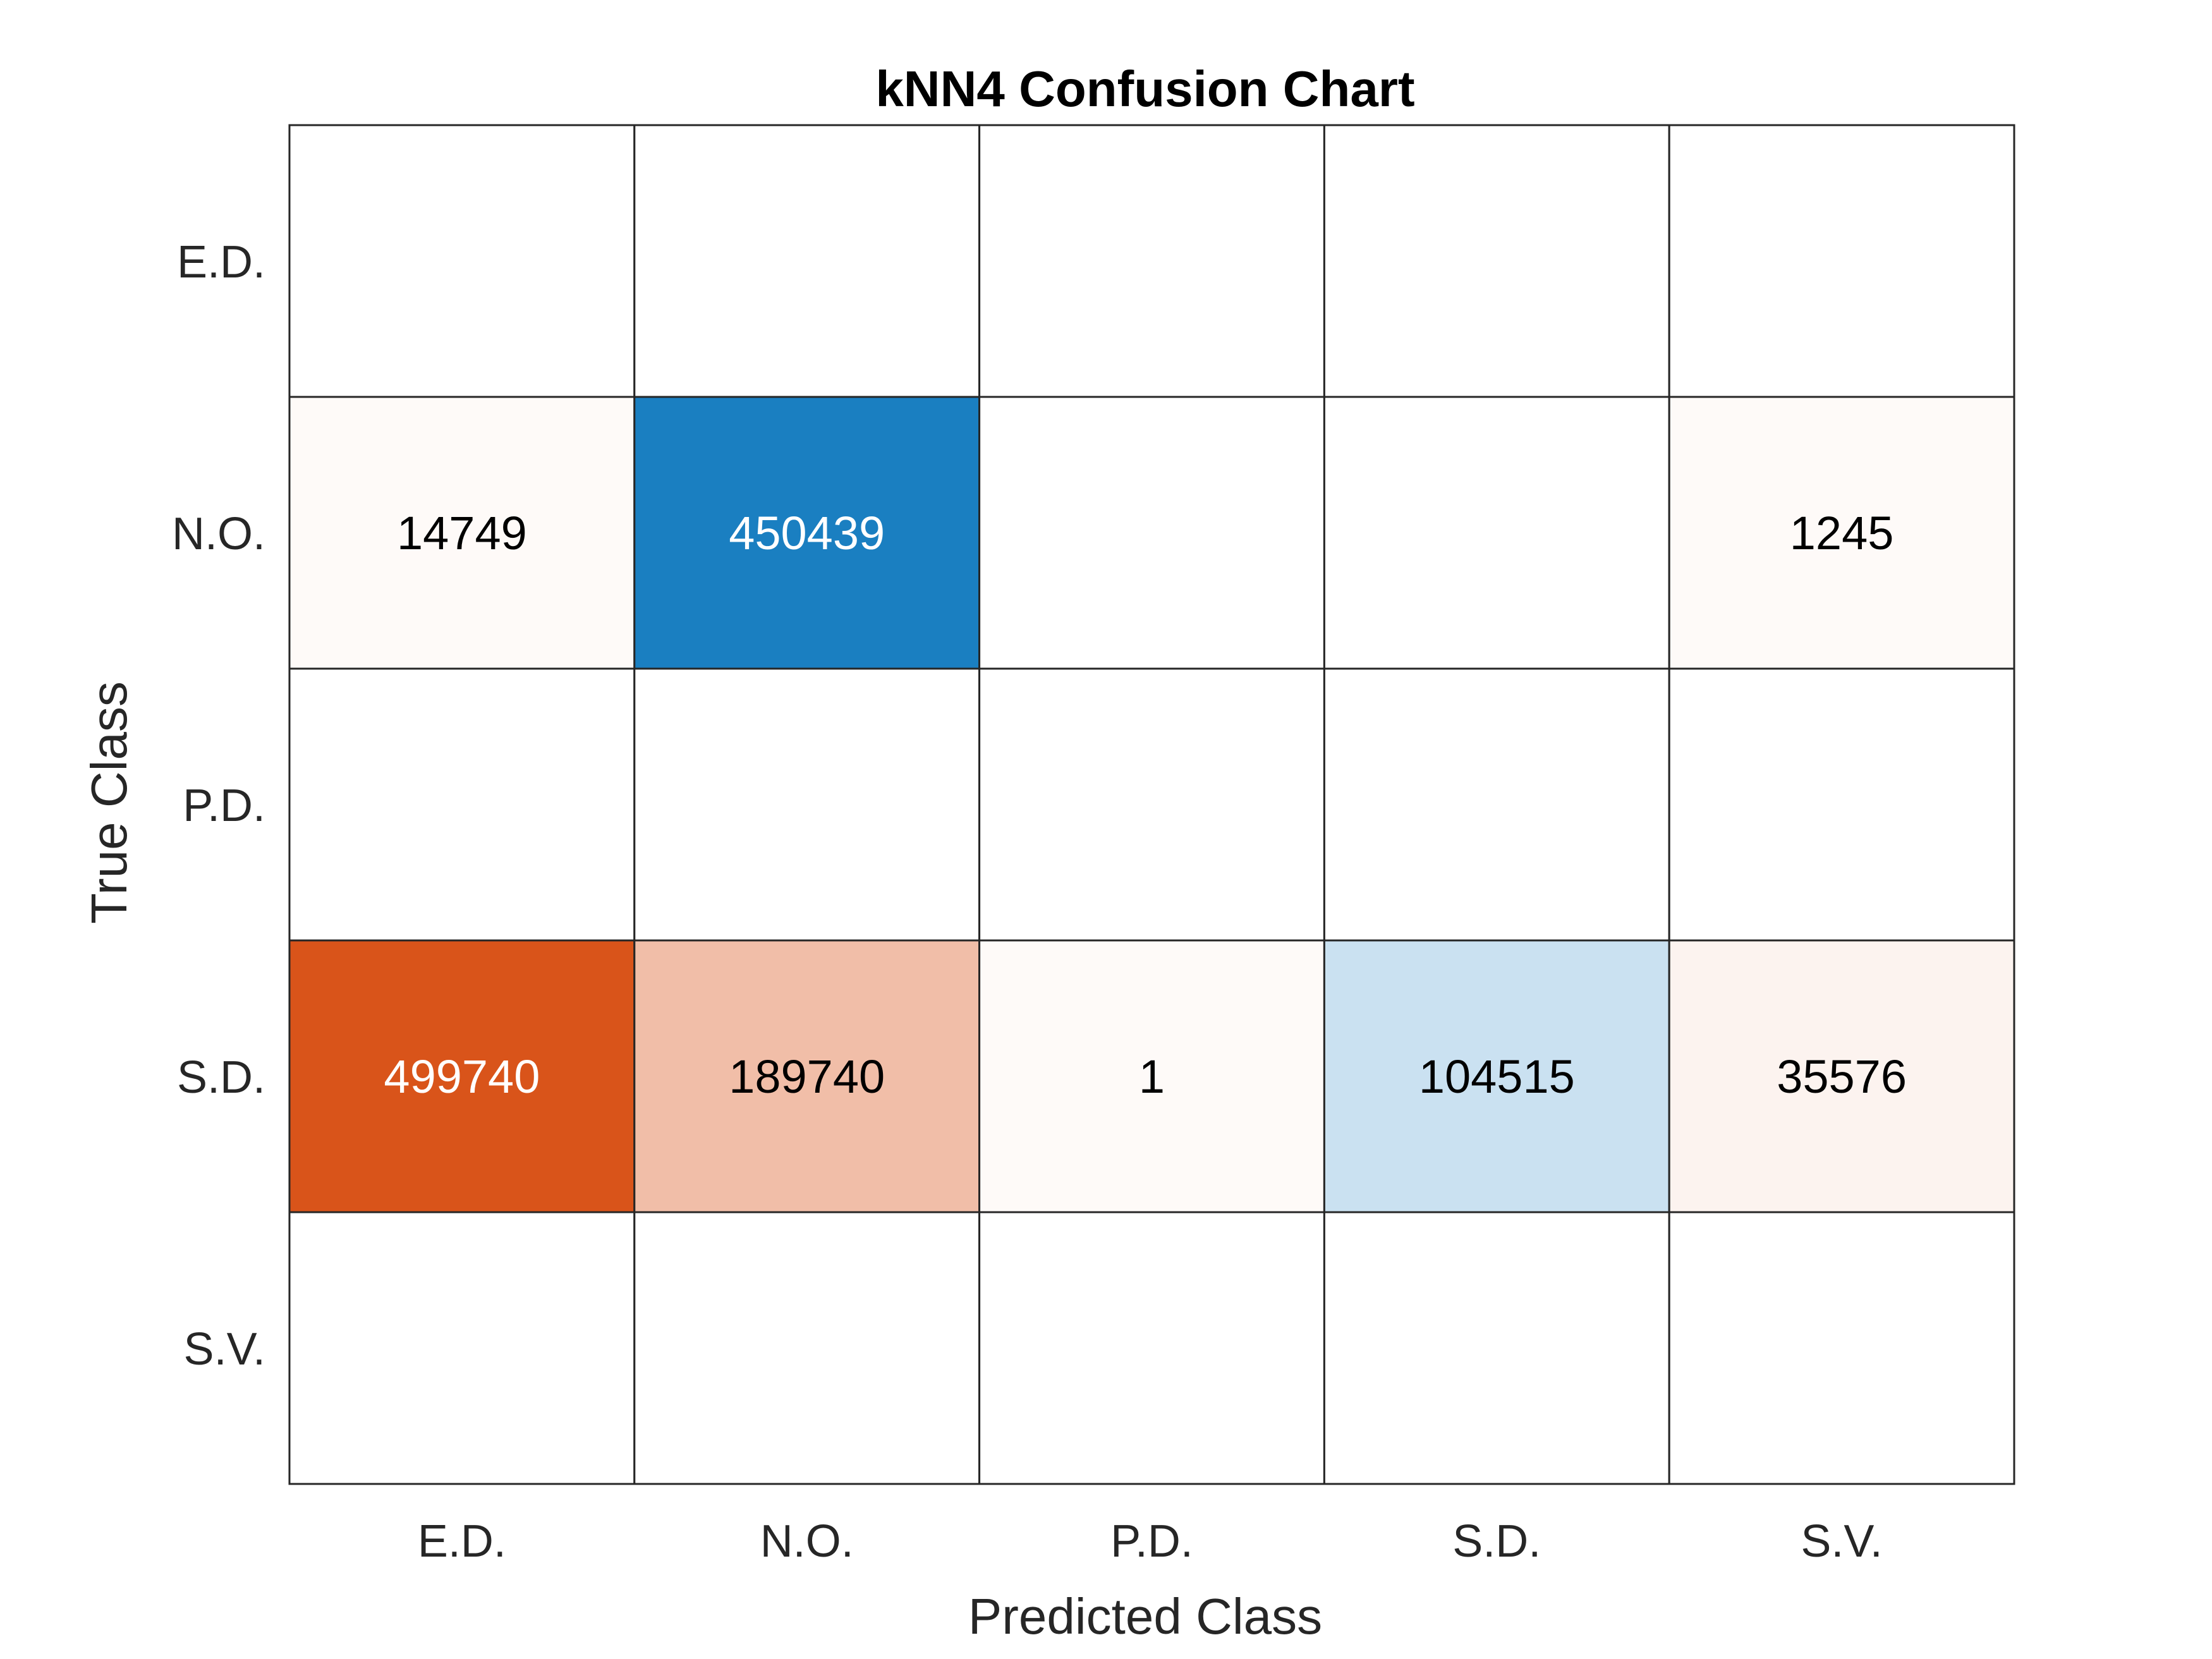 This screenshot has height=1659, width=2212. I want to click on x-tick-label: N.O., so click(807, 1541).